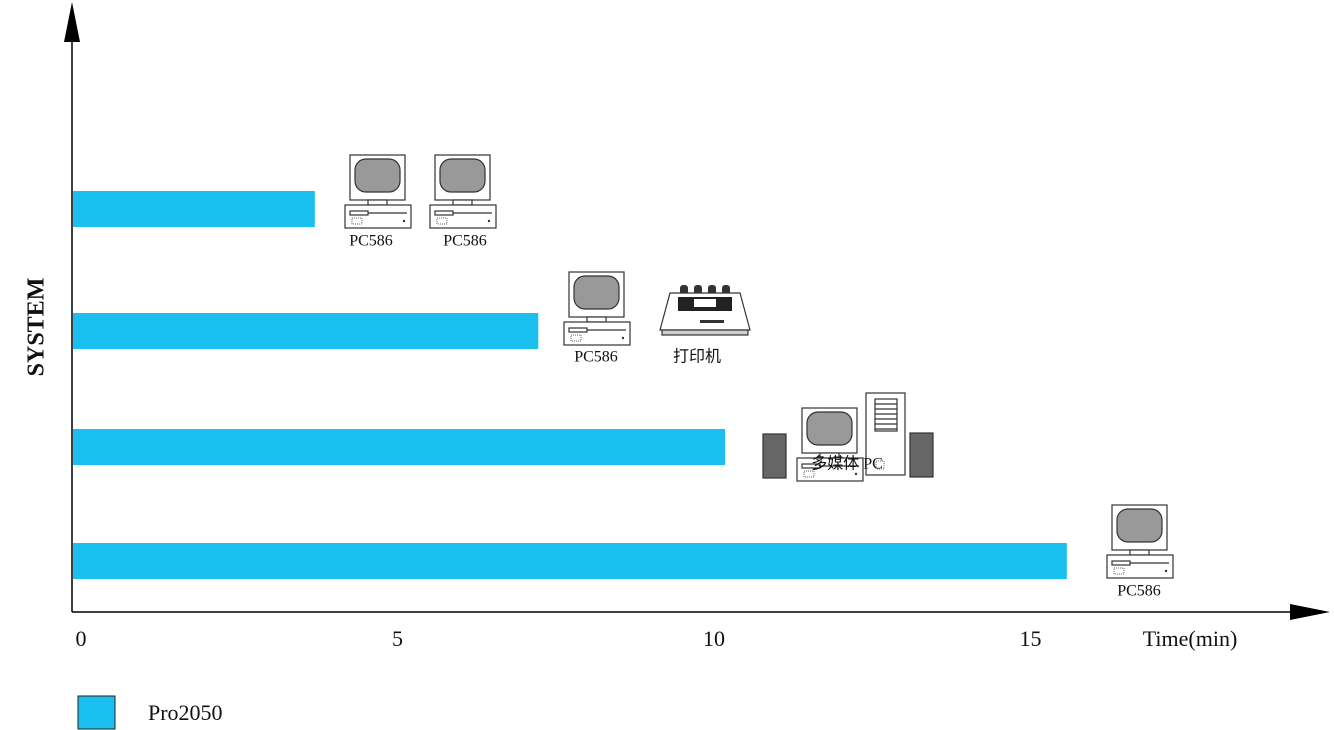 This screenshot has height=730, width=1334. Describe the element at coordinates (1031, 638) in the screenshot. I see `x-tick-label: 15` at that location.